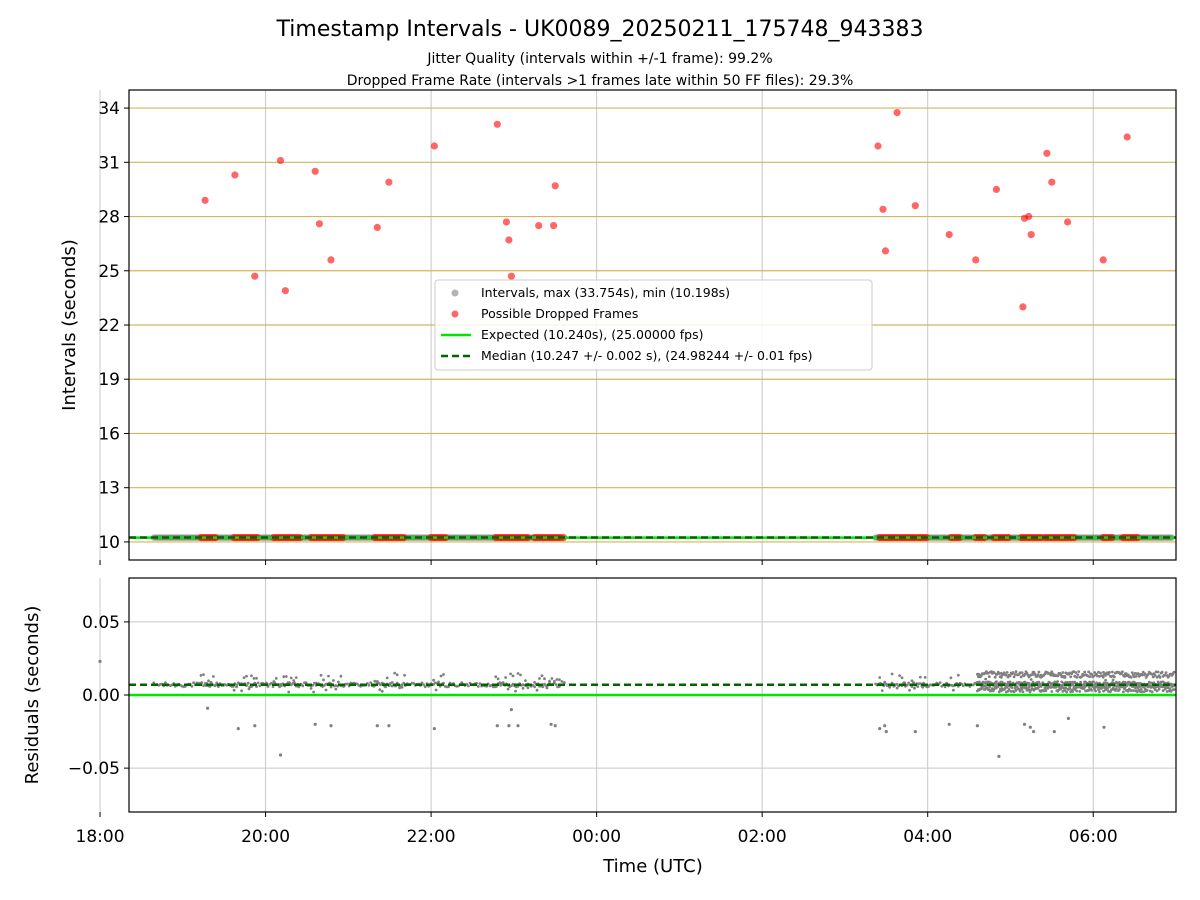 The image size is (1200, 900). What do you see at coordinates (69, 325) in the screenshot?
I see `intervals-y-label: Intervals (seconds)` at bounding box center [69, 325].